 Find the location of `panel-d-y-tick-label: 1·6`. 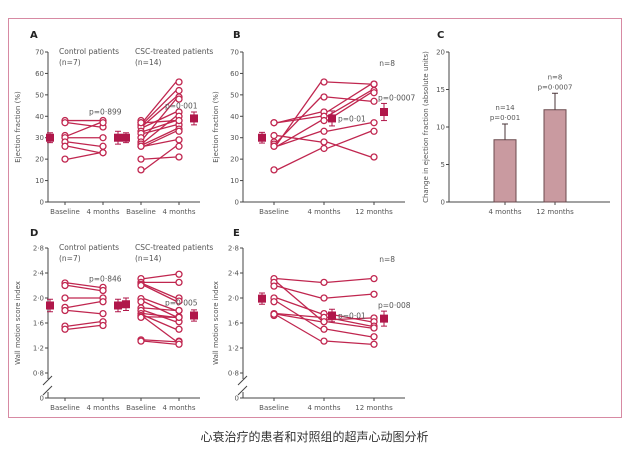

panel-d-y-tick-label: 1·6 is located at coordinates (39, 324).